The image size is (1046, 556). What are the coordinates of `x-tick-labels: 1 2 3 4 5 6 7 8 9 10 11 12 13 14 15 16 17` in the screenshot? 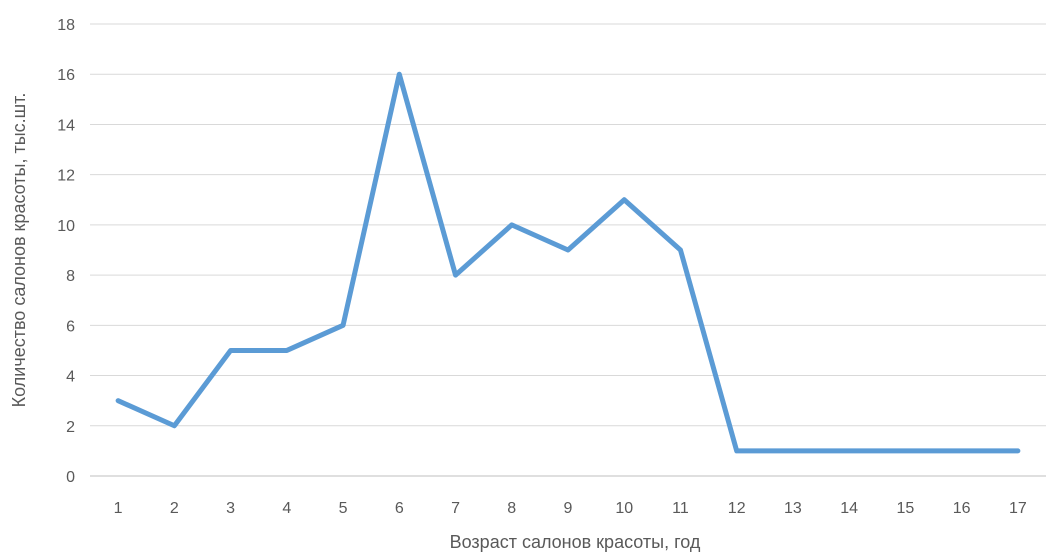 It's located at (570, 508).